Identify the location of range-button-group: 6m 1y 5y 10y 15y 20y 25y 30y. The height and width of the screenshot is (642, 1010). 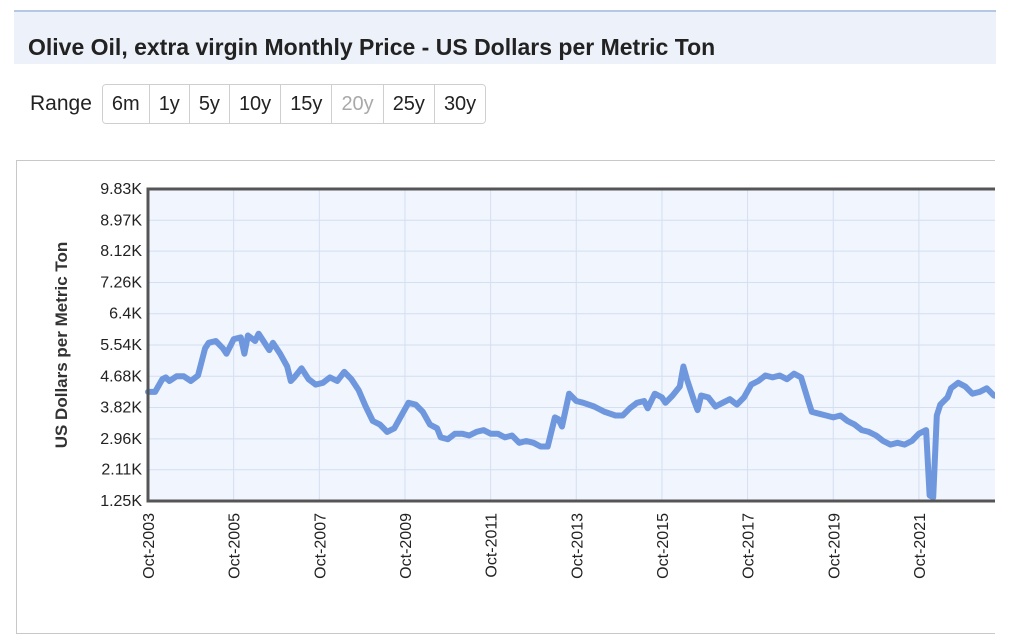
(294, 104).